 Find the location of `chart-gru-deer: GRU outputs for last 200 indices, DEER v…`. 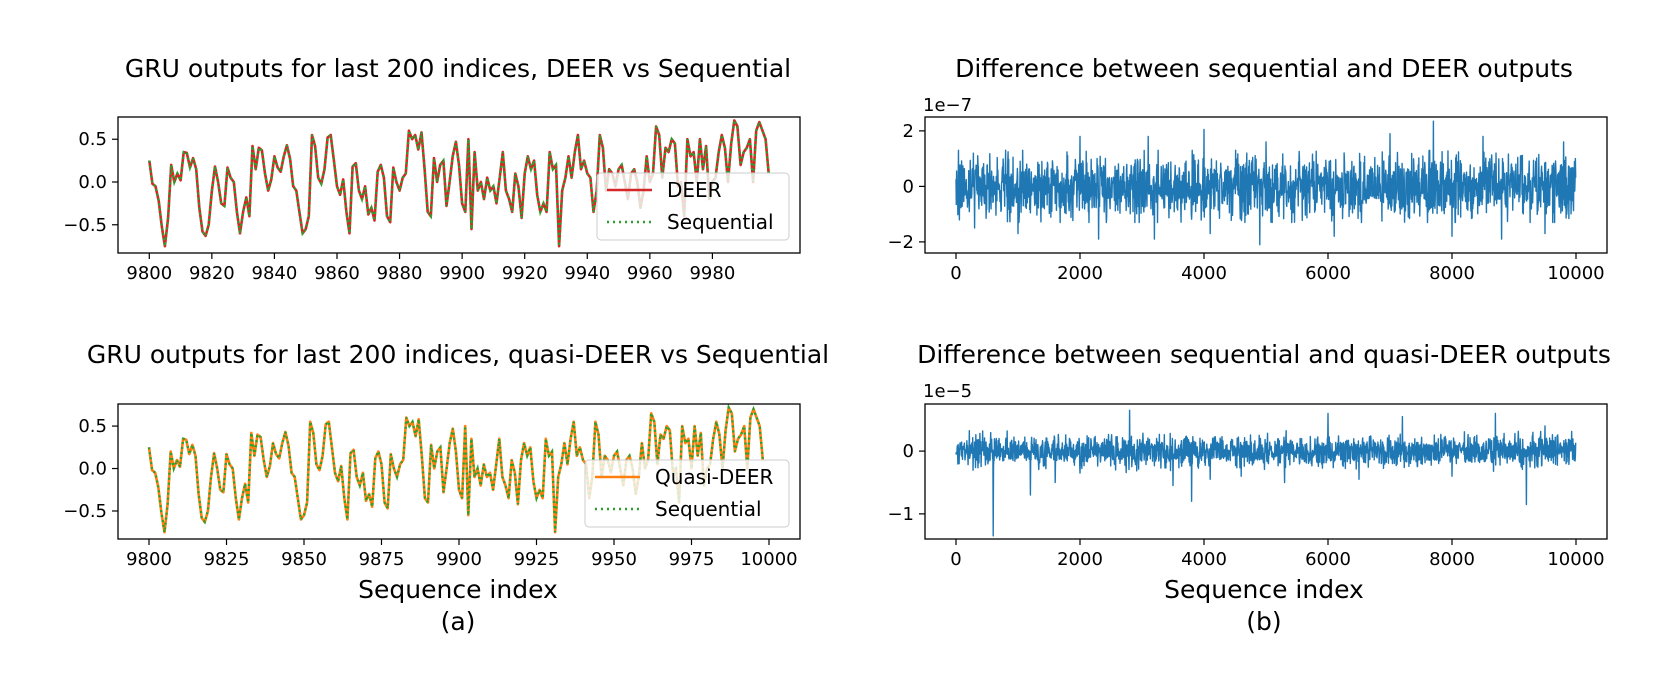

chart-gru-deer: GRU outputs for last 200 indices, DEER v… is located at coordinates (432, 169).